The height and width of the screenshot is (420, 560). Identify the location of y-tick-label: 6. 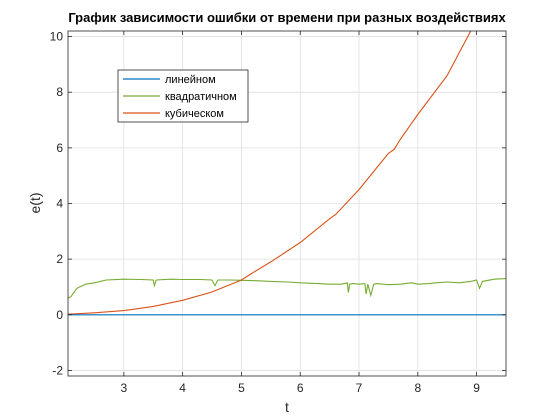
(59, 148).